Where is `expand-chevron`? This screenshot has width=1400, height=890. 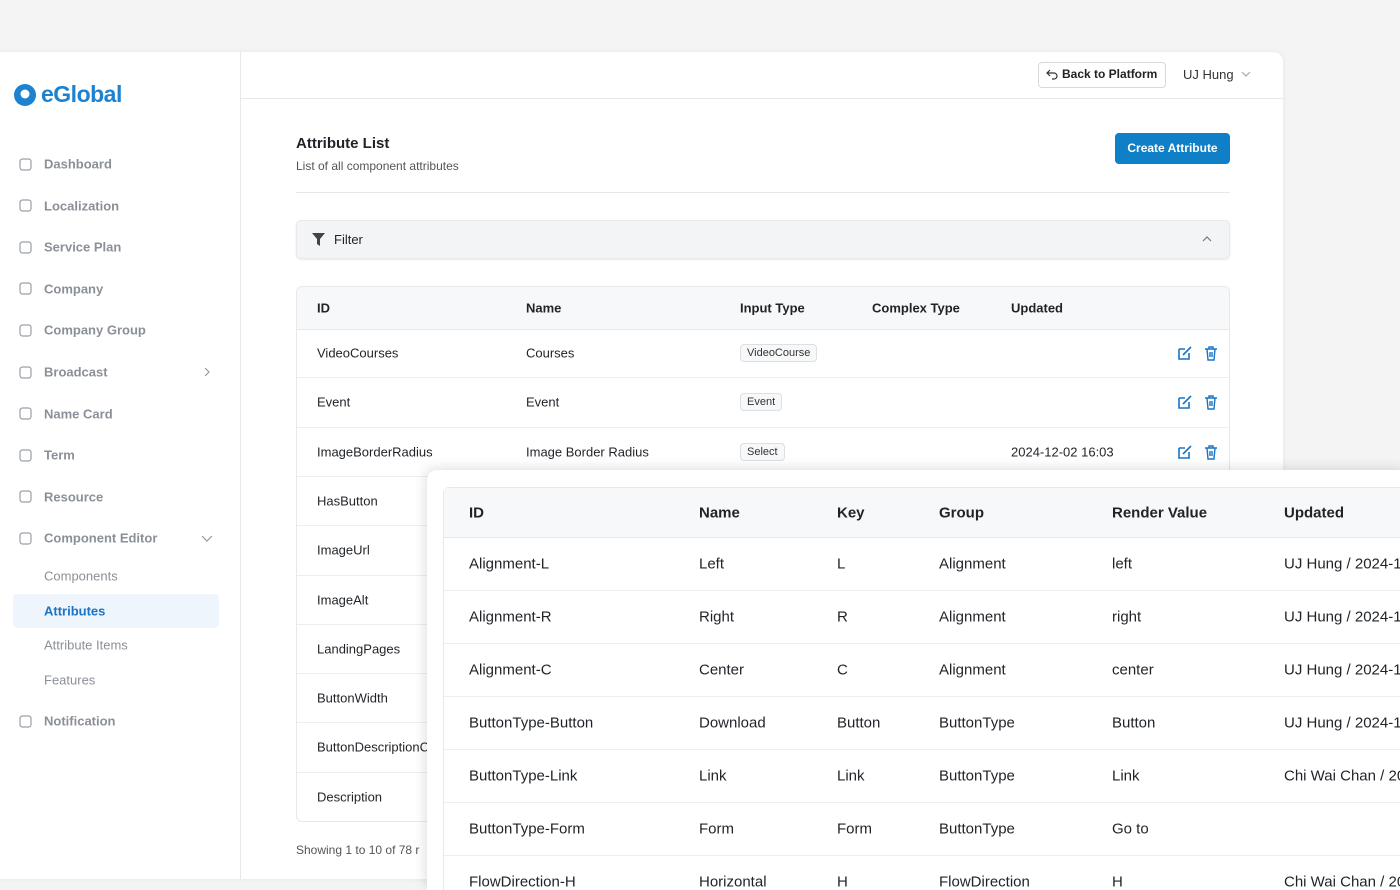
expand-chevron is located at coordinates (207, 372).